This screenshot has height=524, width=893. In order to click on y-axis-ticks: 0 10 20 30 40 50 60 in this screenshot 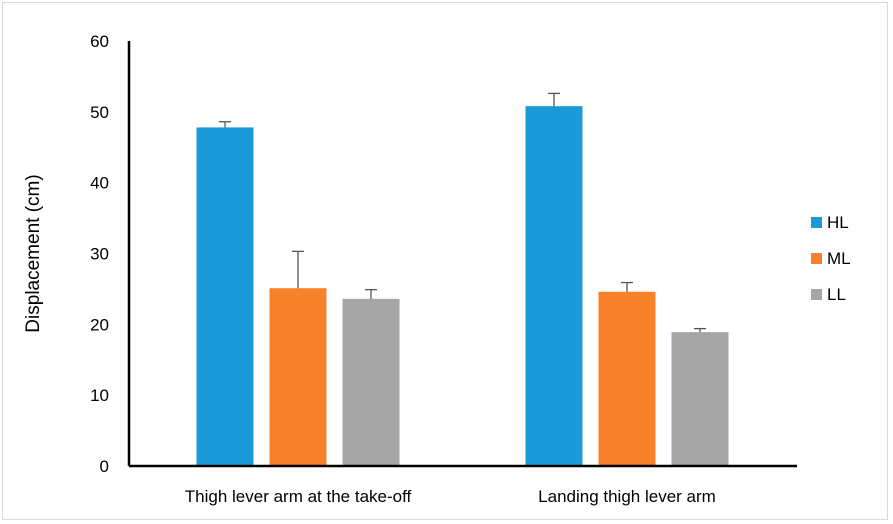, I will do `click(99, 254)`.